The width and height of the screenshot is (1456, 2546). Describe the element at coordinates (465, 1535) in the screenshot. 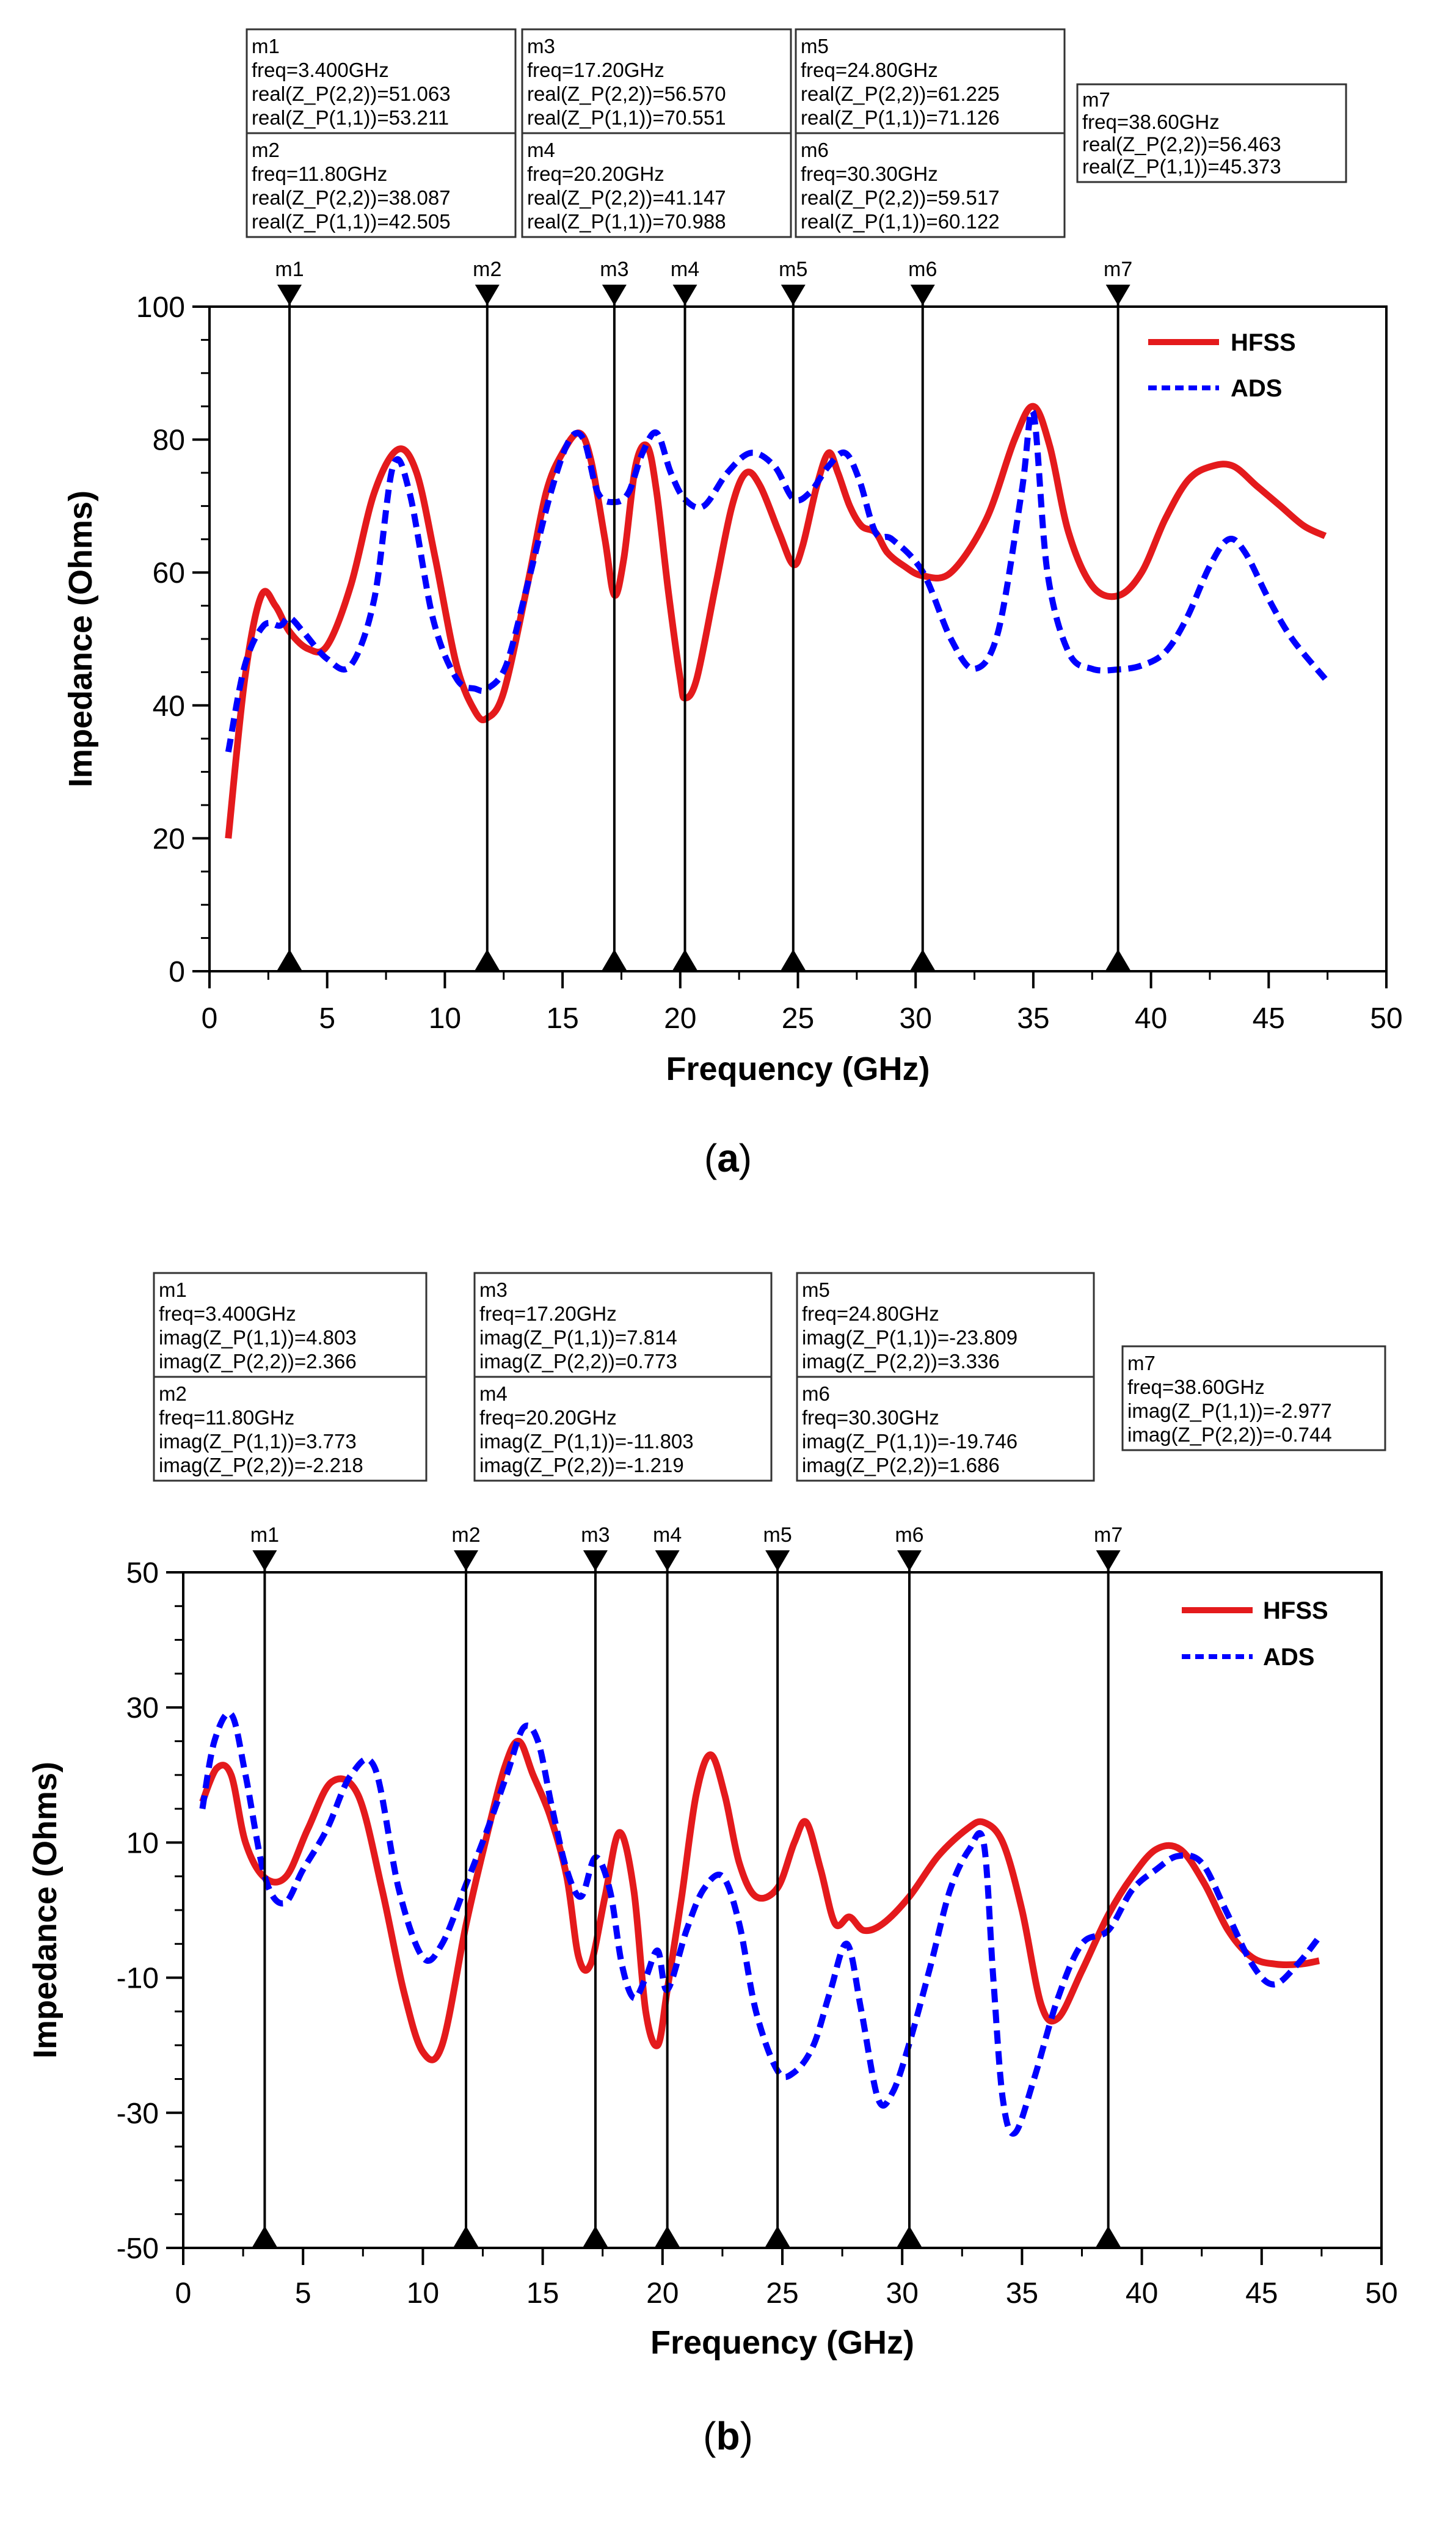

I see `marker-label-m2: m2` at that location.